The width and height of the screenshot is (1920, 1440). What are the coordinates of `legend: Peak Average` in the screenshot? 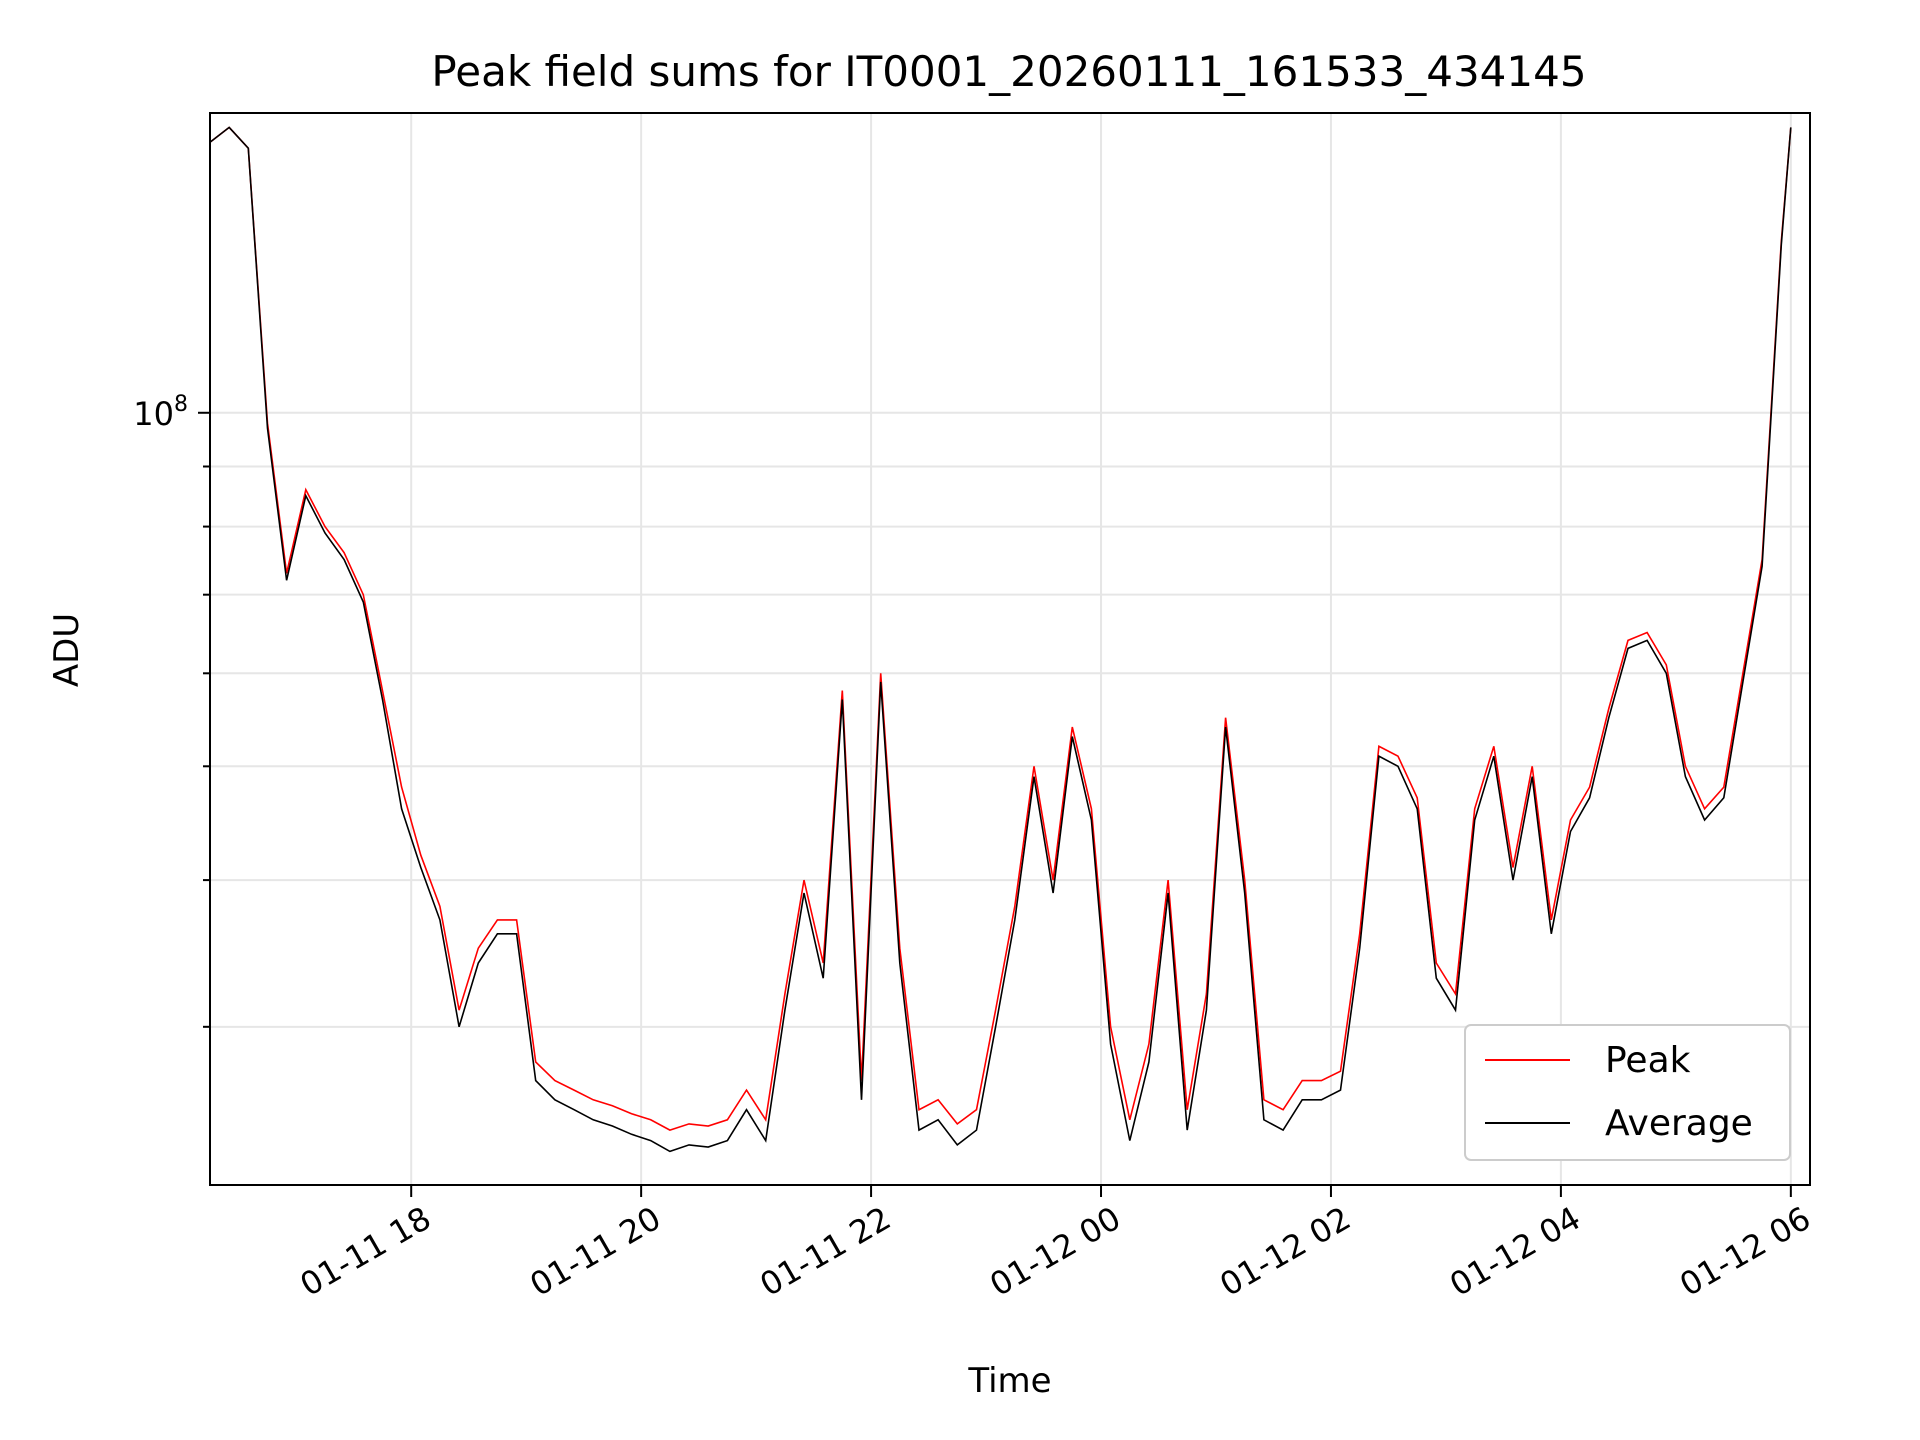 It's located at (1627, 1092).